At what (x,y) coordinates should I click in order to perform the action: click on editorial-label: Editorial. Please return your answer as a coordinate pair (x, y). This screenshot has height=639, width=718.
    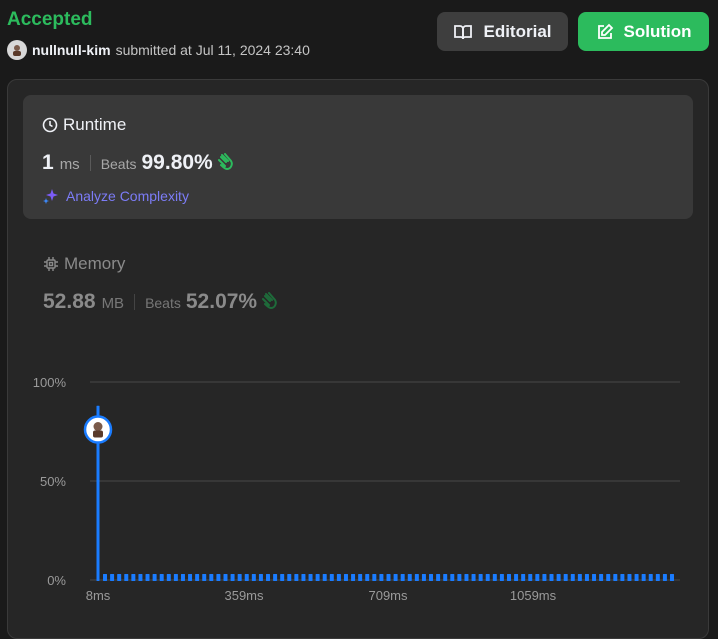
    Looking at the image, I should click on (517, 31).